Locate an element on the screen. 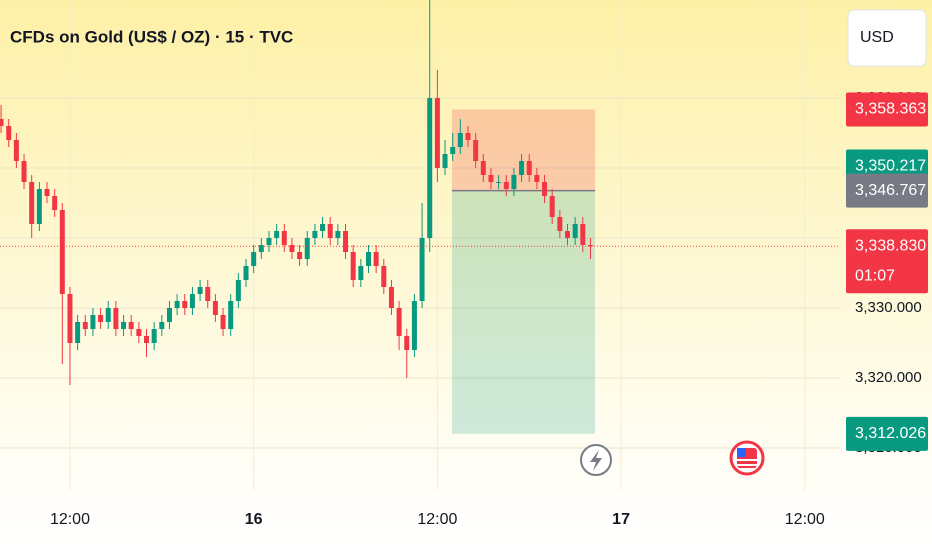 The height and width of the screenshot is (550, 932). event-icon is located at coordinates (596, 460).